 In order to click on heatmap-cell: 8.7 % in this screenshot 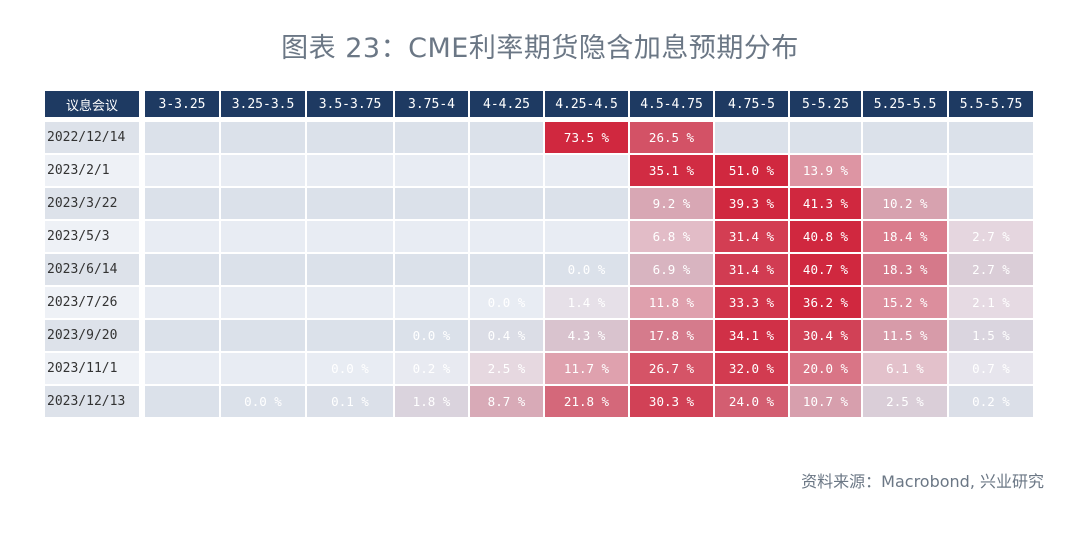, I will do `click(506, 401)`.